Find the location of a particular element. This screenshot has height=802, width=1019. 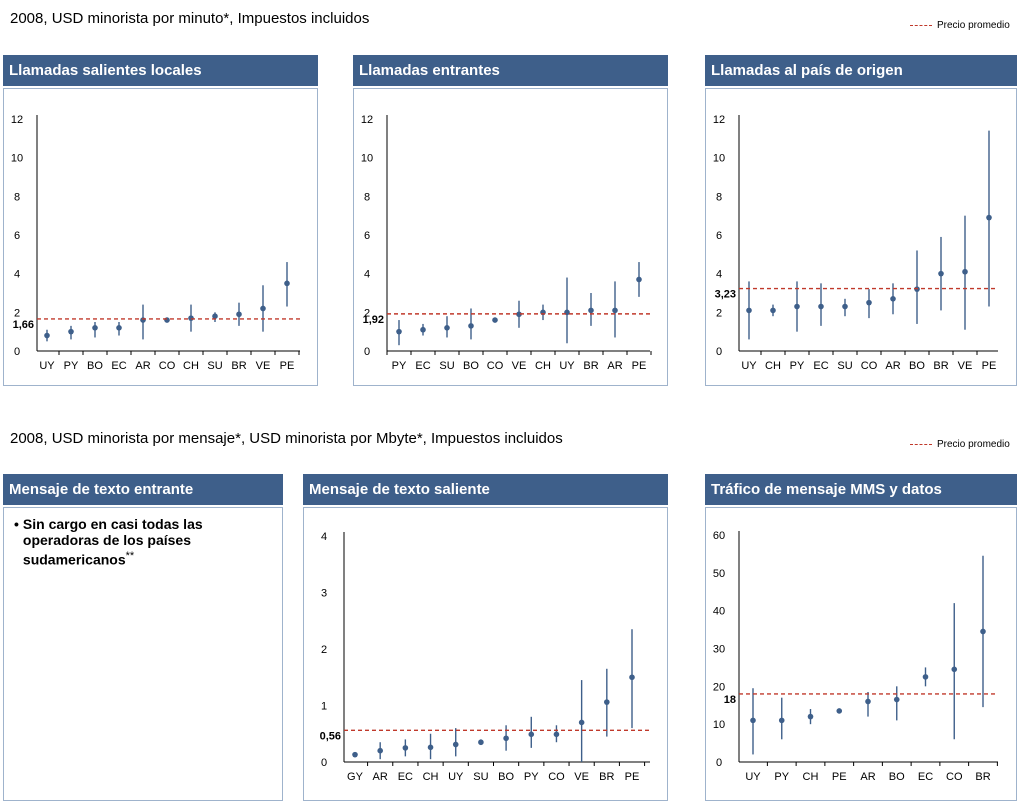

legend-label: Precio promedio is located at coordinates (973, 444).